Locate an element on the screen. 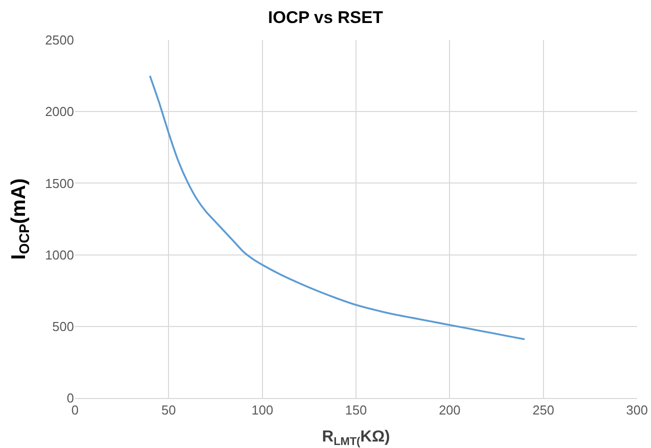  y-tick-label: 2500 is located at coordinates (59, 40).